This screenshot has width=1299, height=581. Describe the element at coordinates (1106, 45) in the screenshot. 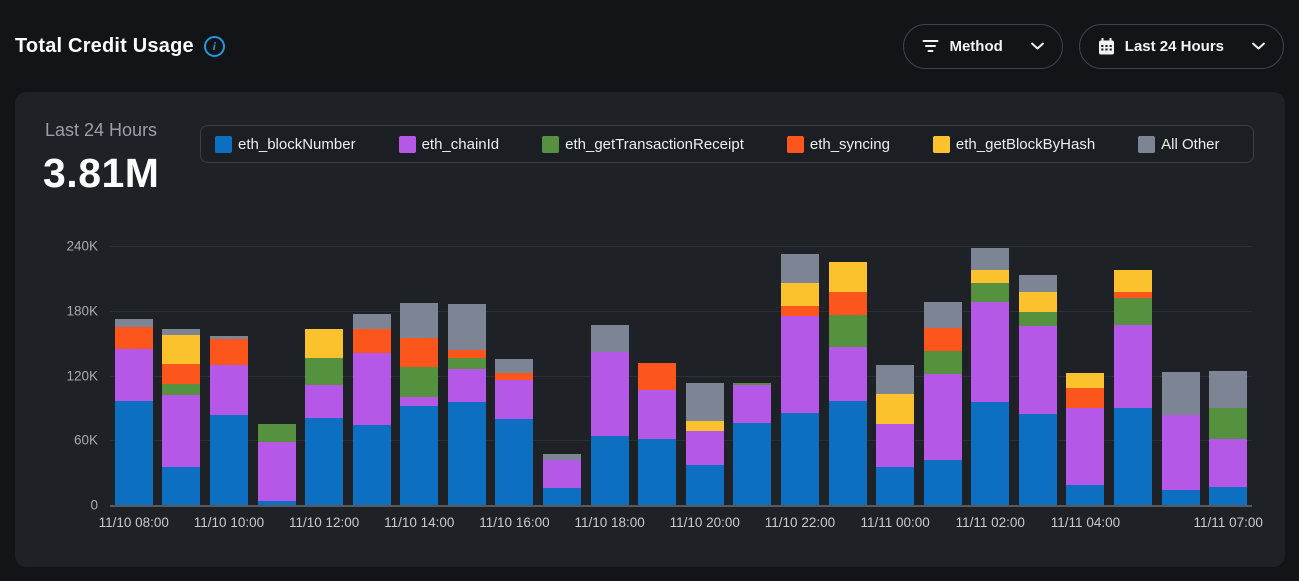

I see `calendar-icon` at that location.